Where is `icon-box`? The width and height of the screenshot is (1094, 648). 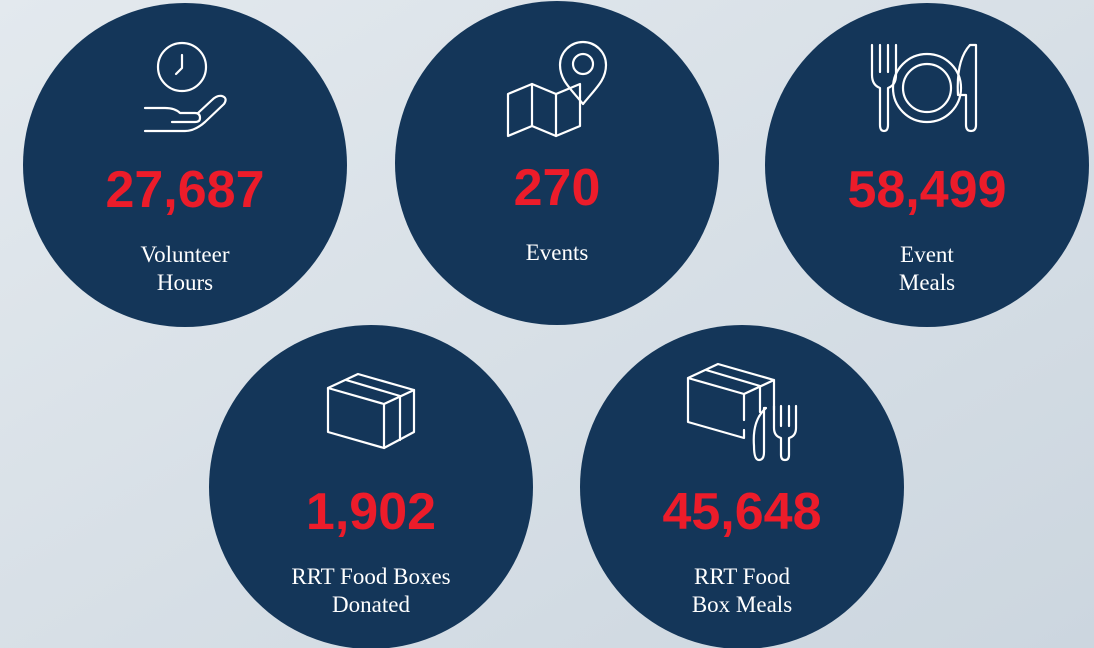 icon-box is located at coordinates (371, 411).